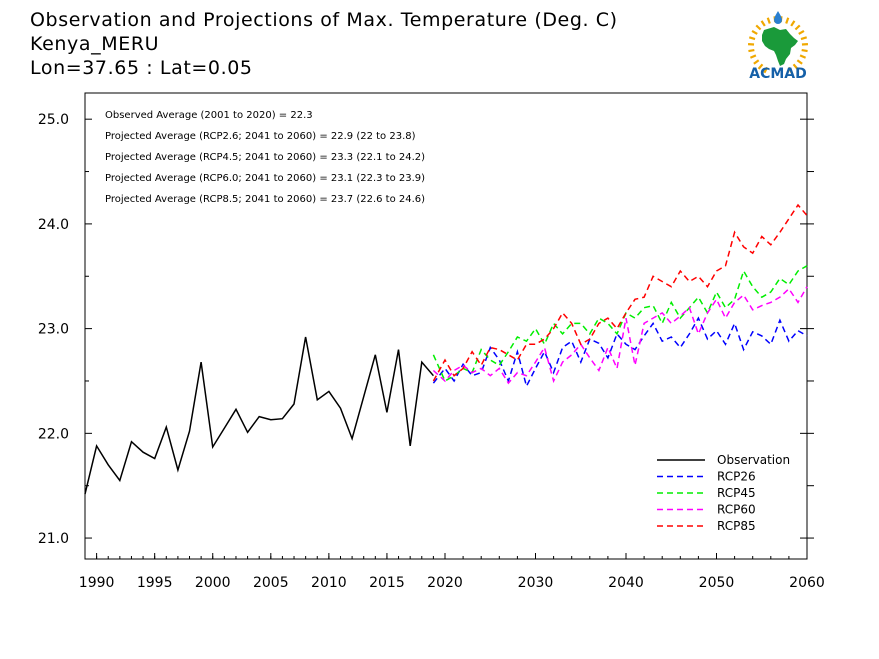 The image size is (879, 659). I want to click on legend-label: RCP45, so click(736, 493).